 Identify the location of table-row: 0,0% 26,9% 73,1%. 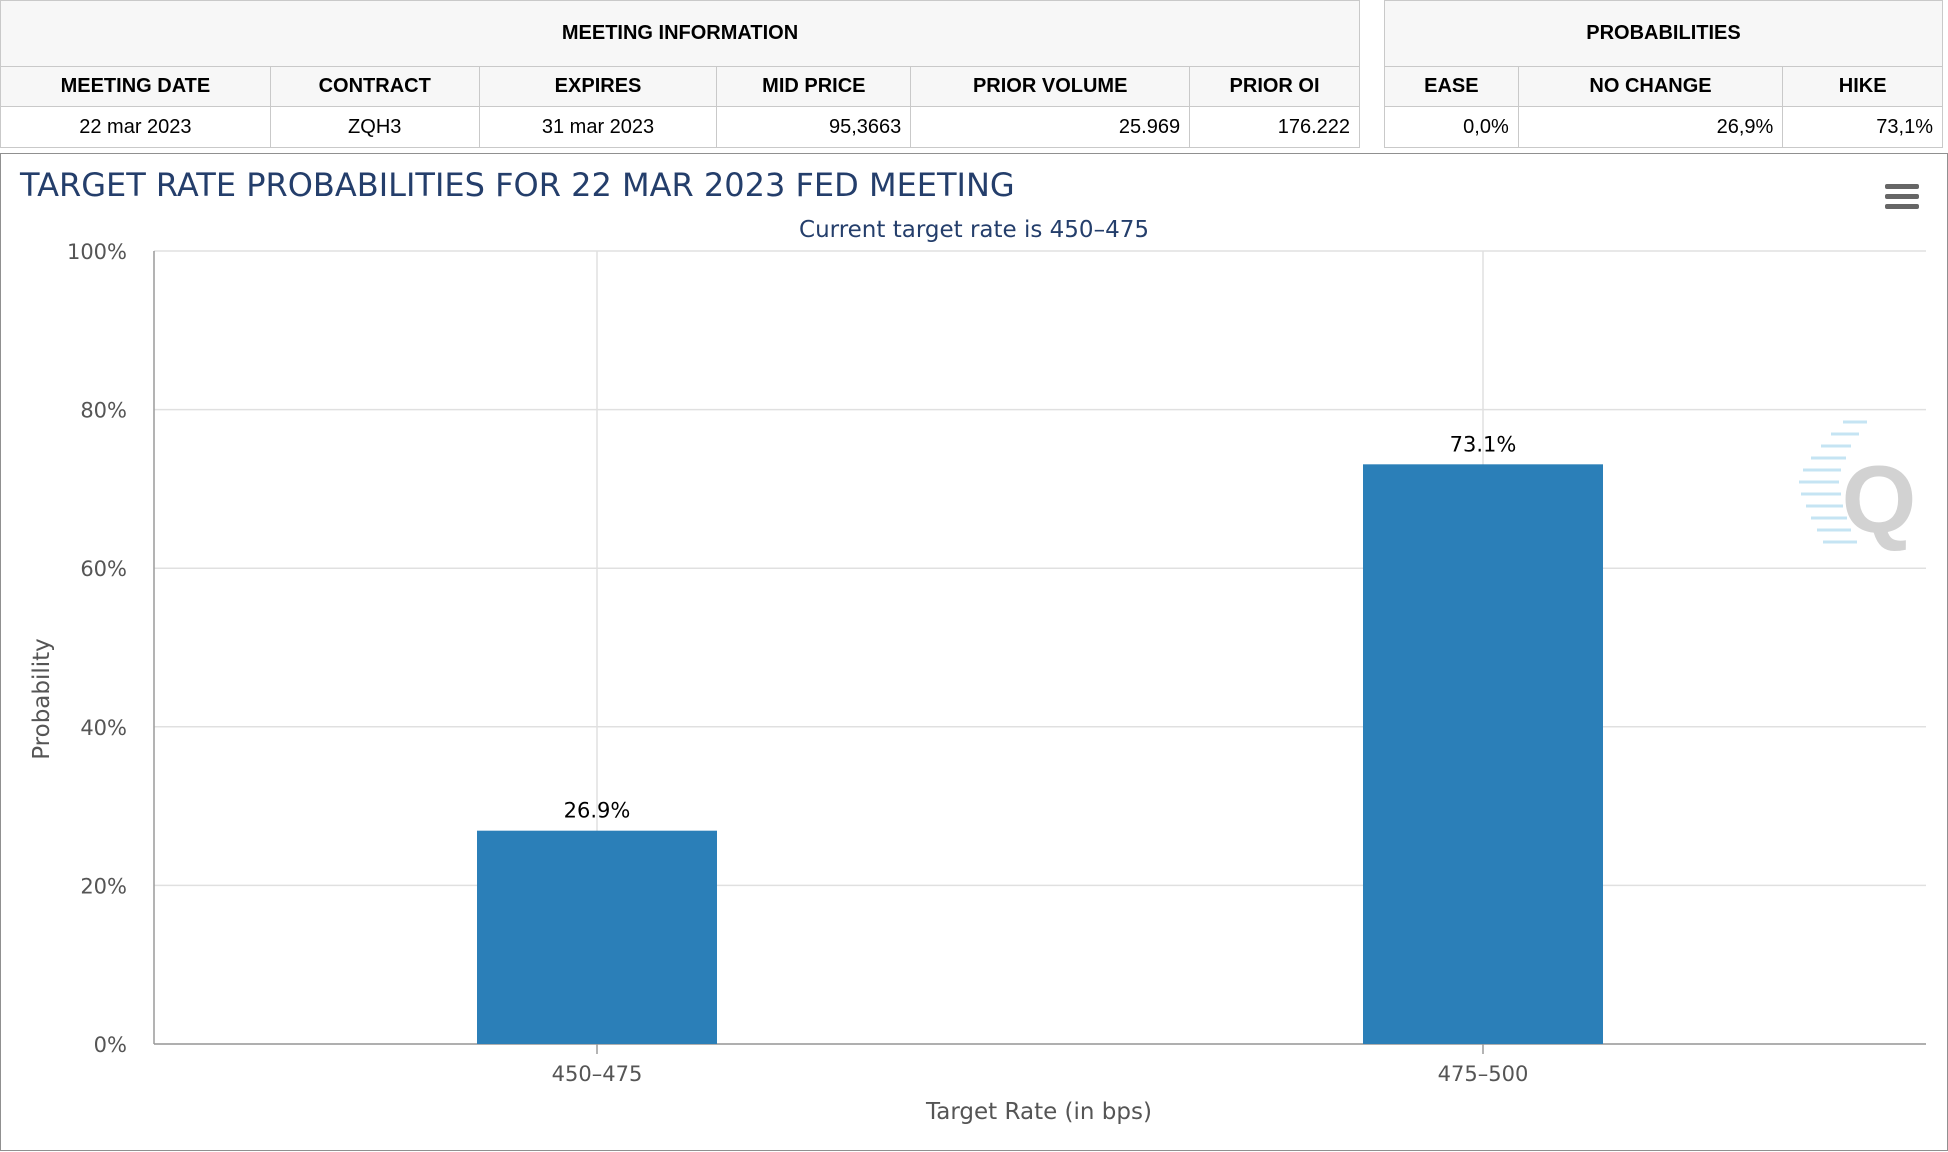
(1663, 127).